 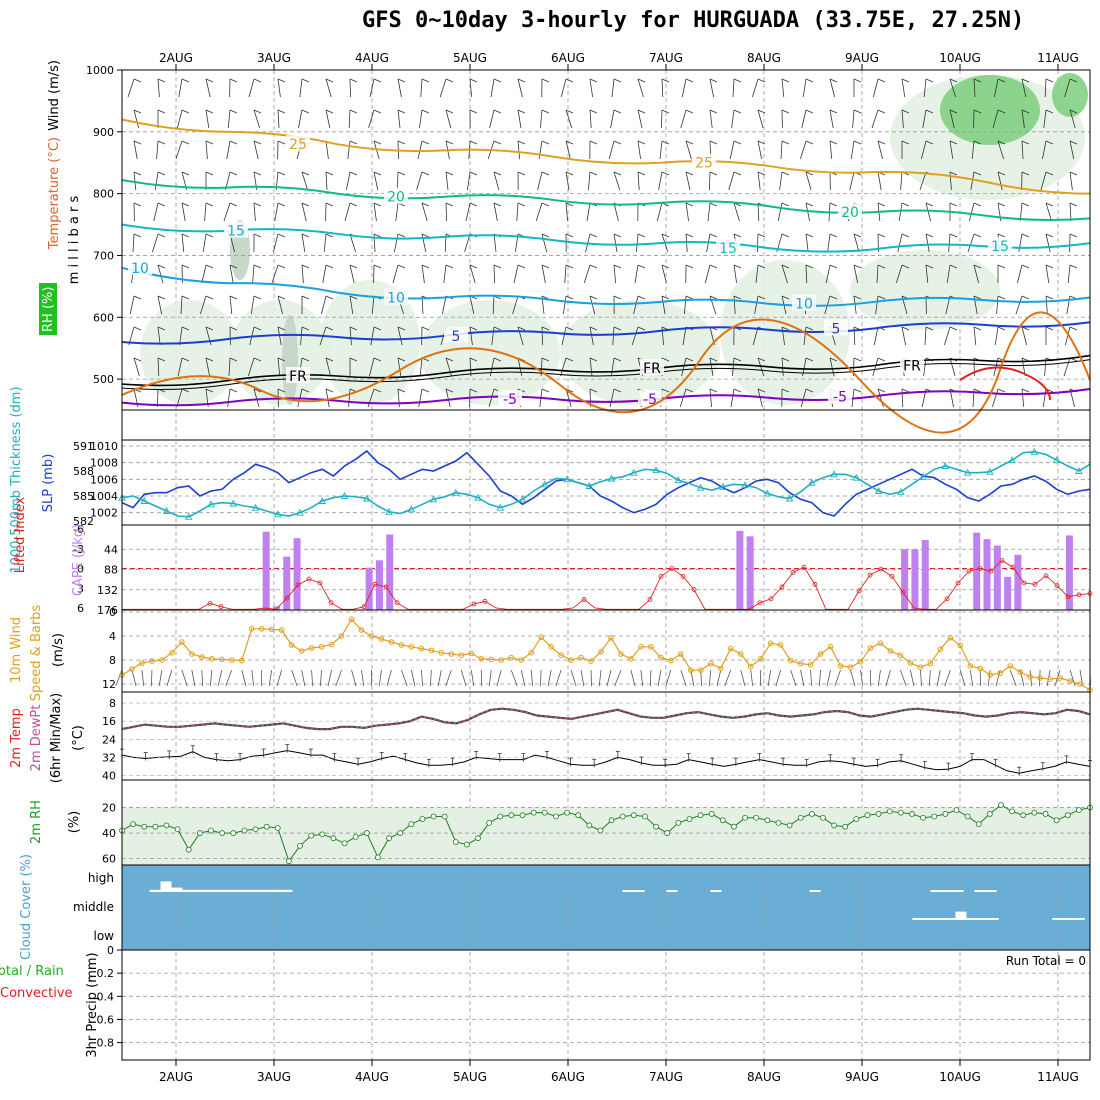 I want to click on pressure-tick-label: 700, so click(x=103, y=255).